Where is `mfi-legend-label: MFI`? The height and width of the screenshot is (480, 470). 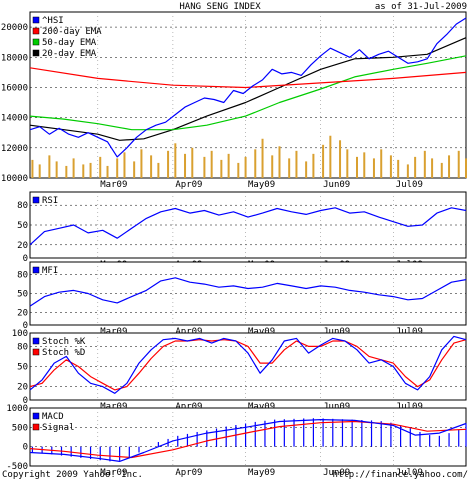
mfi-legend-label: MFI is located at coordinates (50, 271).